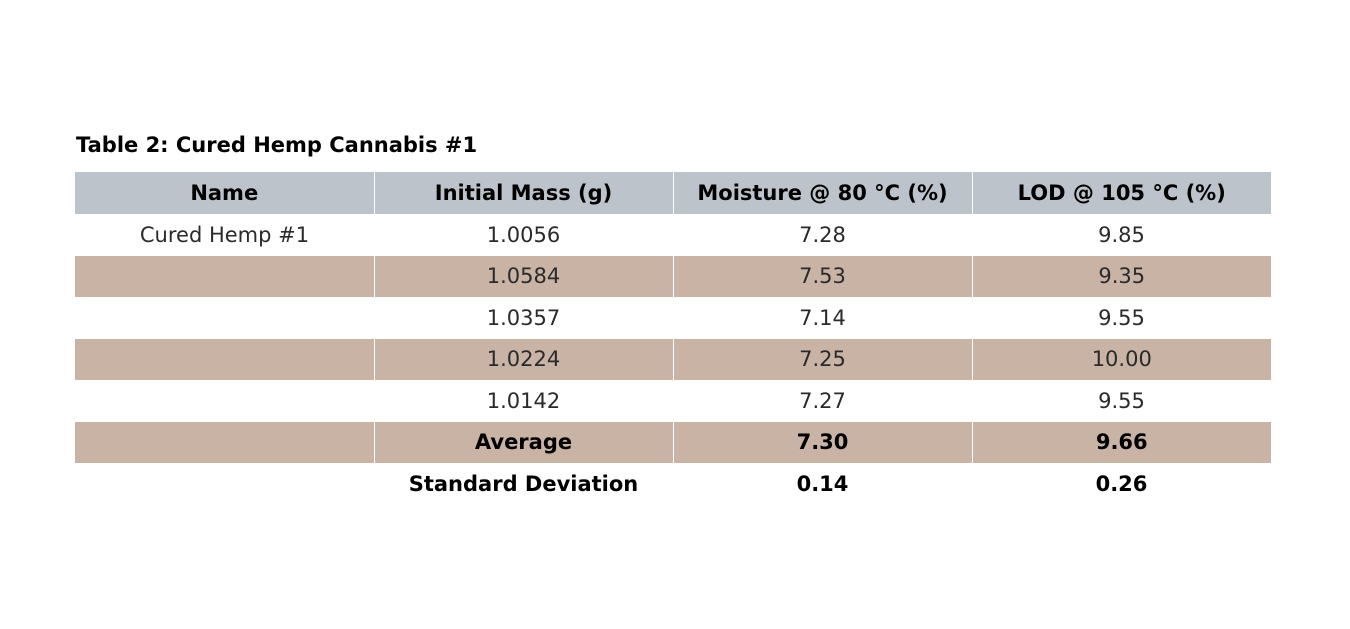 The height and width of the screenshot is (629, 1350). Describe the element at coordinates (1121, 442) in the screenshot. I see `average-lod: 9.66` at that location.